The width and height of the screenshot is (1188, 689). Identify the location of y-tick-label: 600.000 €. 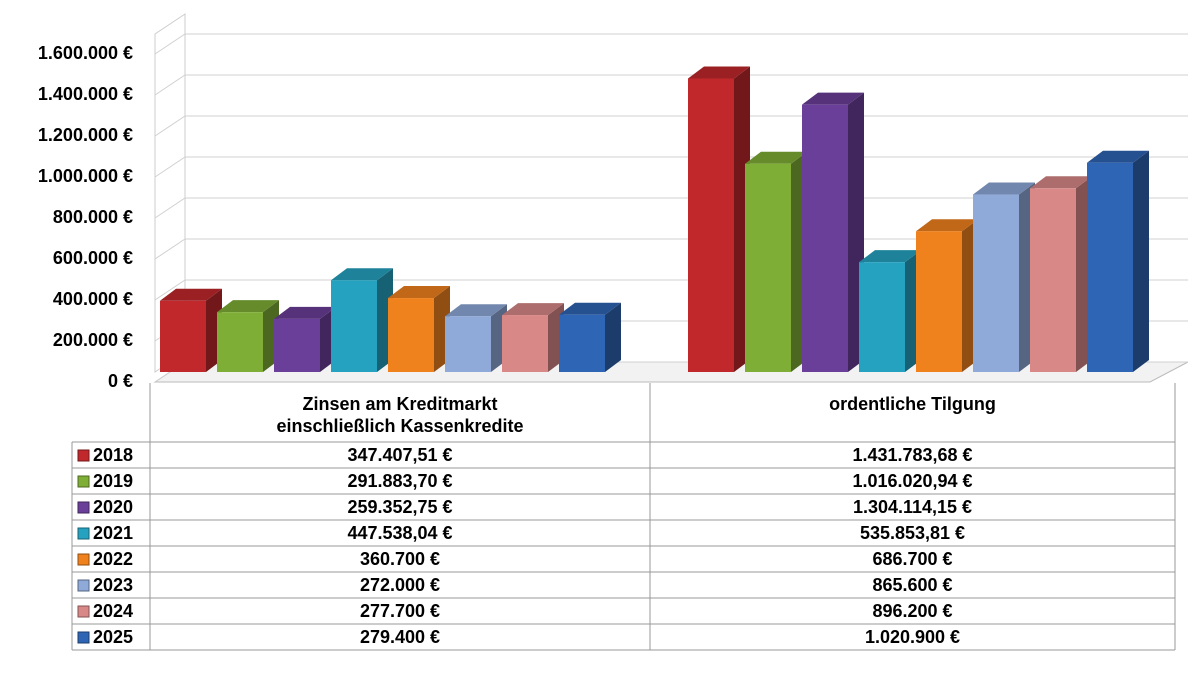
(93, 258).